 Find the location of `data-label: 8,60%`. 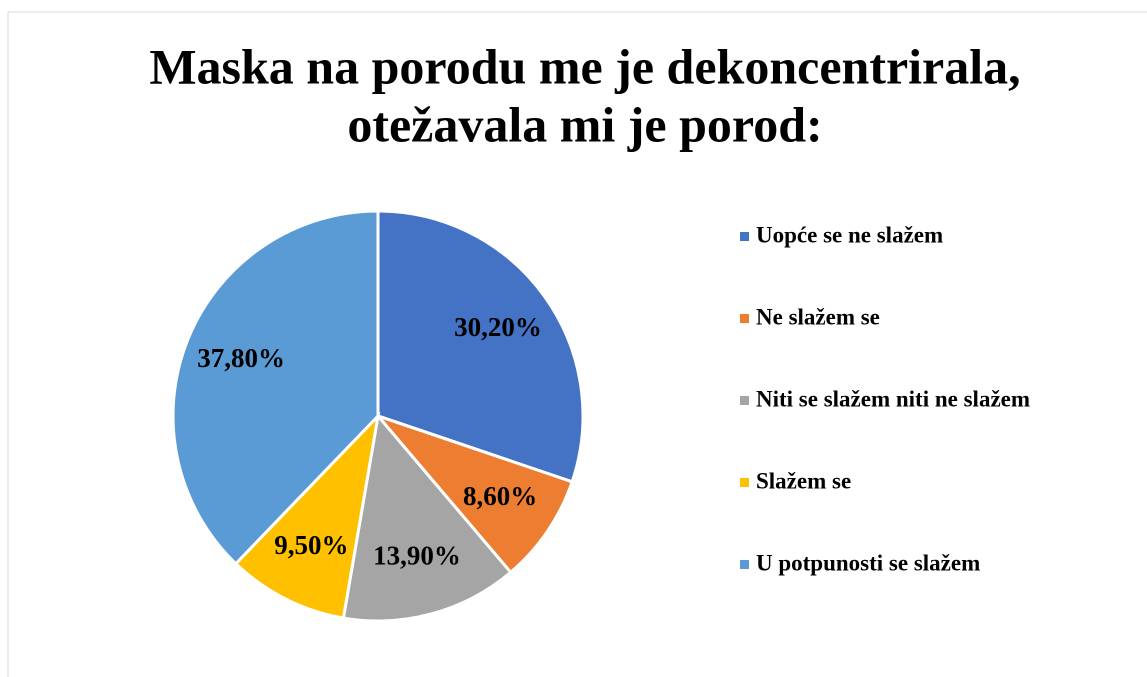

data-label: 8,60% is located at coordinates (500, 496).